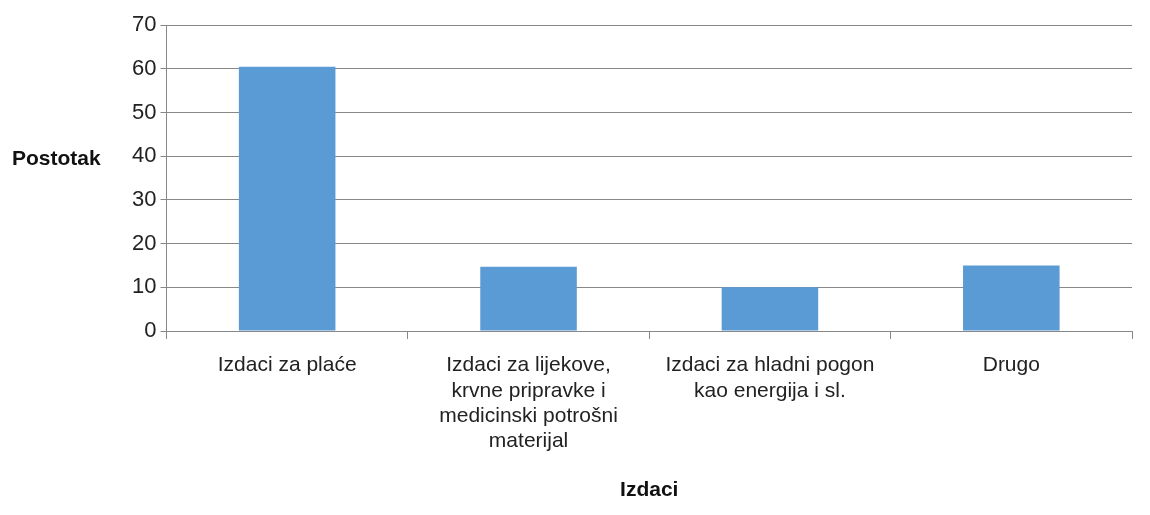  Describe the element at coordinates (649, 489) in the screenshot. I see `x-axis-title: Izdaci` at that location.